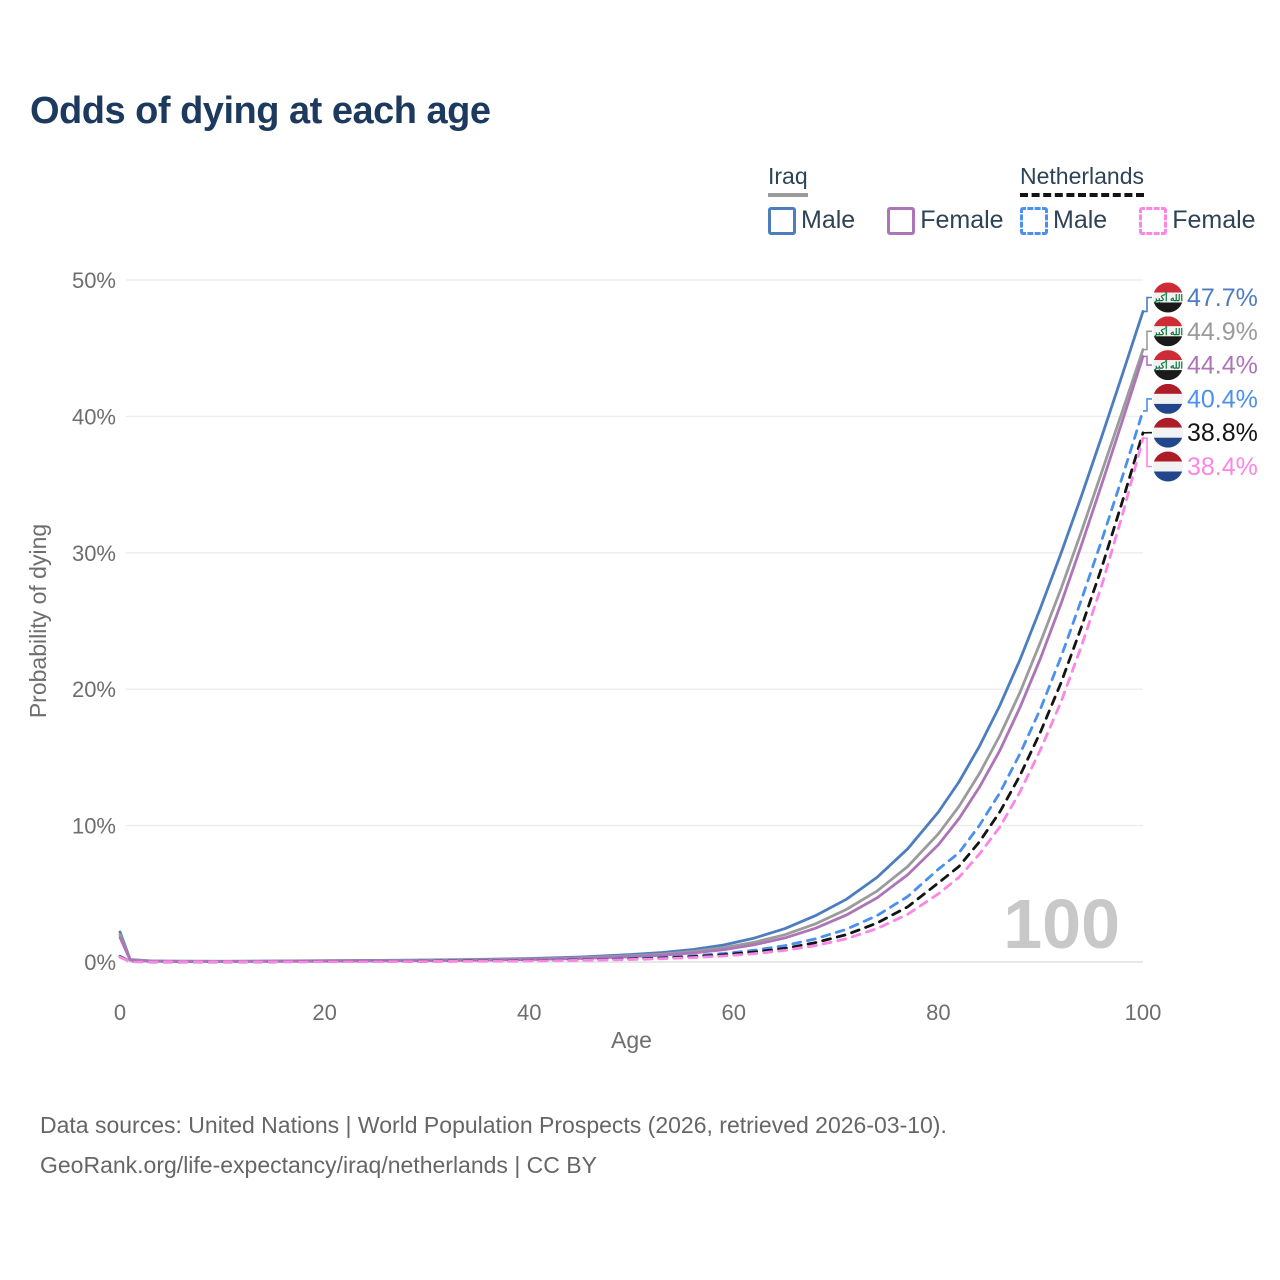  What do you see at coordinates (1147, 405) in the screenshot?
I see `end-label-connector-netherlands-male` at bounding box center [1147, 405].